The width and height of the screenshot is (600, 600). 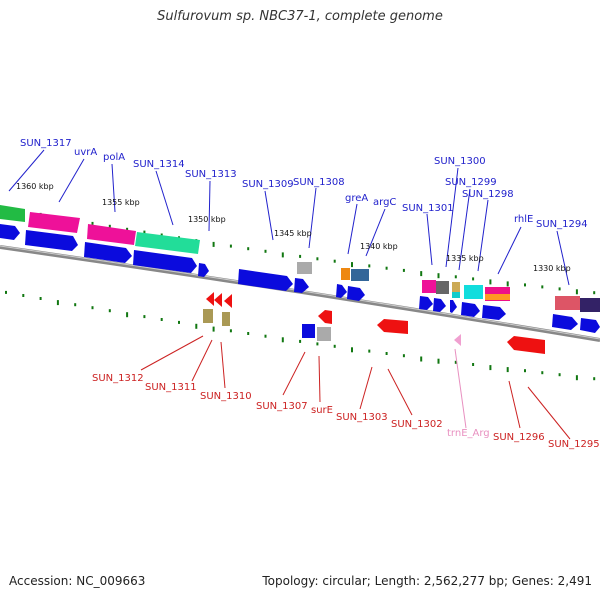 I want to click on gene-label: SUN_1307, so click(x=282, y=406).